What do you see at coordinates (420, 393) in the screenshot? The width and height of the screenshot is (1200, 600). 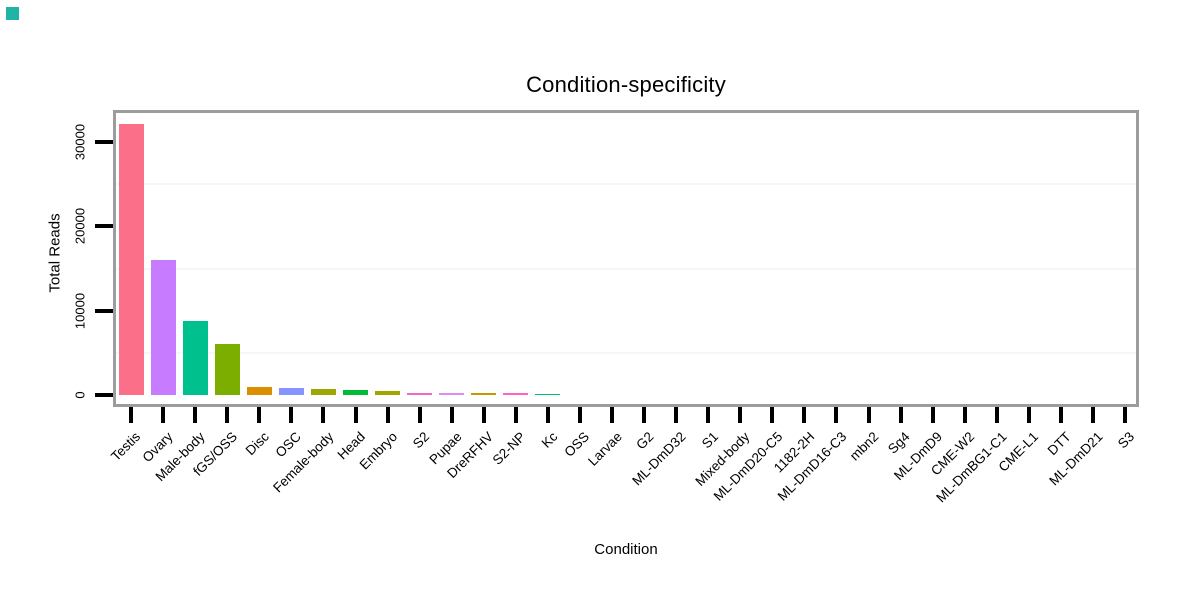 I see `bar-S2` at bounding box center [420, 393].